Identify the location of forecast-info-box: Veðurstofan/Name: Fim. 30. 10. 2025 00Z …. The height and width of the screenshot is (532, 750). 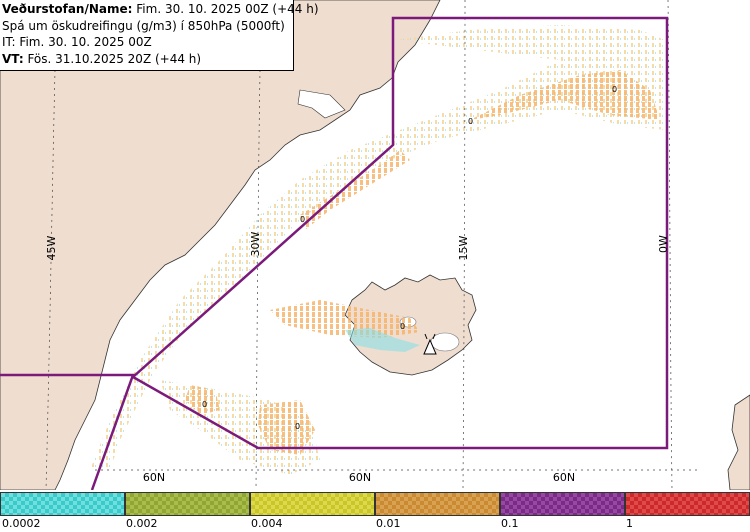
(159, 35).